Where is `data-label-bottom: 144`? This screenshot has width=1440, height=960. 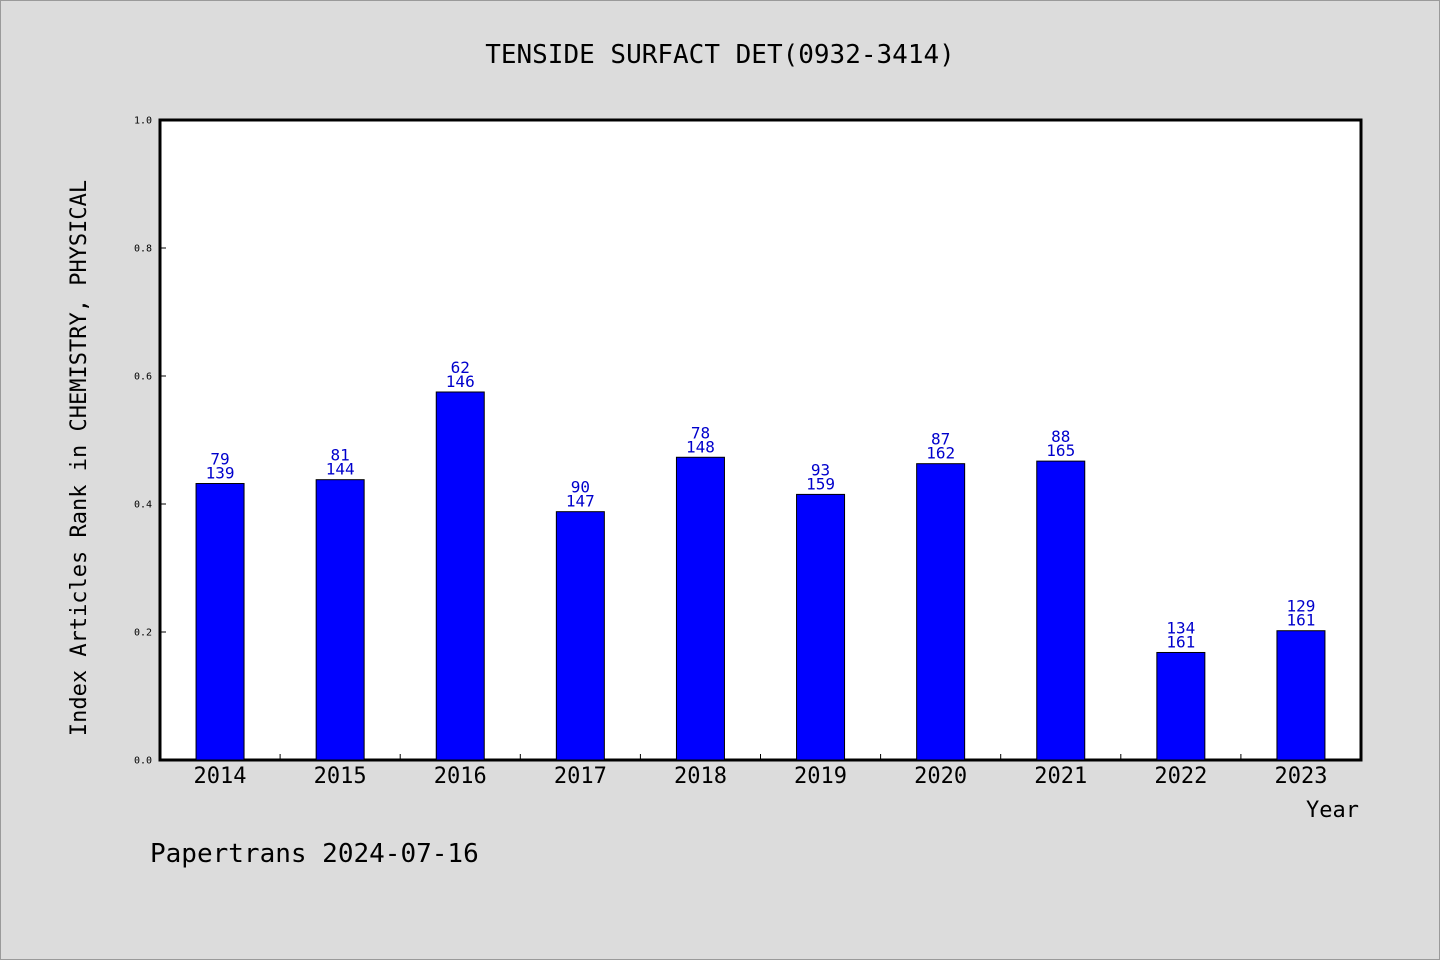 data-label-bottom: 144 is located at coordinates (340, 469).